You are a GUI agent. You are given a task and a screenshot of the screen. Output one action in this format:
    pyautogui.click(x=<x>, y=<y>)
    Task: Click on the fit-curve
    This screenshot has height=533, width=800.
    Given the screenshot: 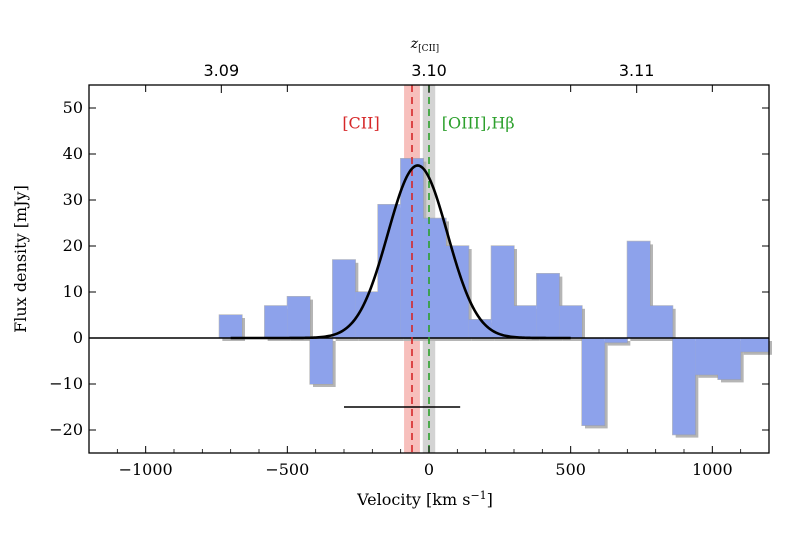 What is the action you would take?
    pyautogui.click(x=400, y=252)
    